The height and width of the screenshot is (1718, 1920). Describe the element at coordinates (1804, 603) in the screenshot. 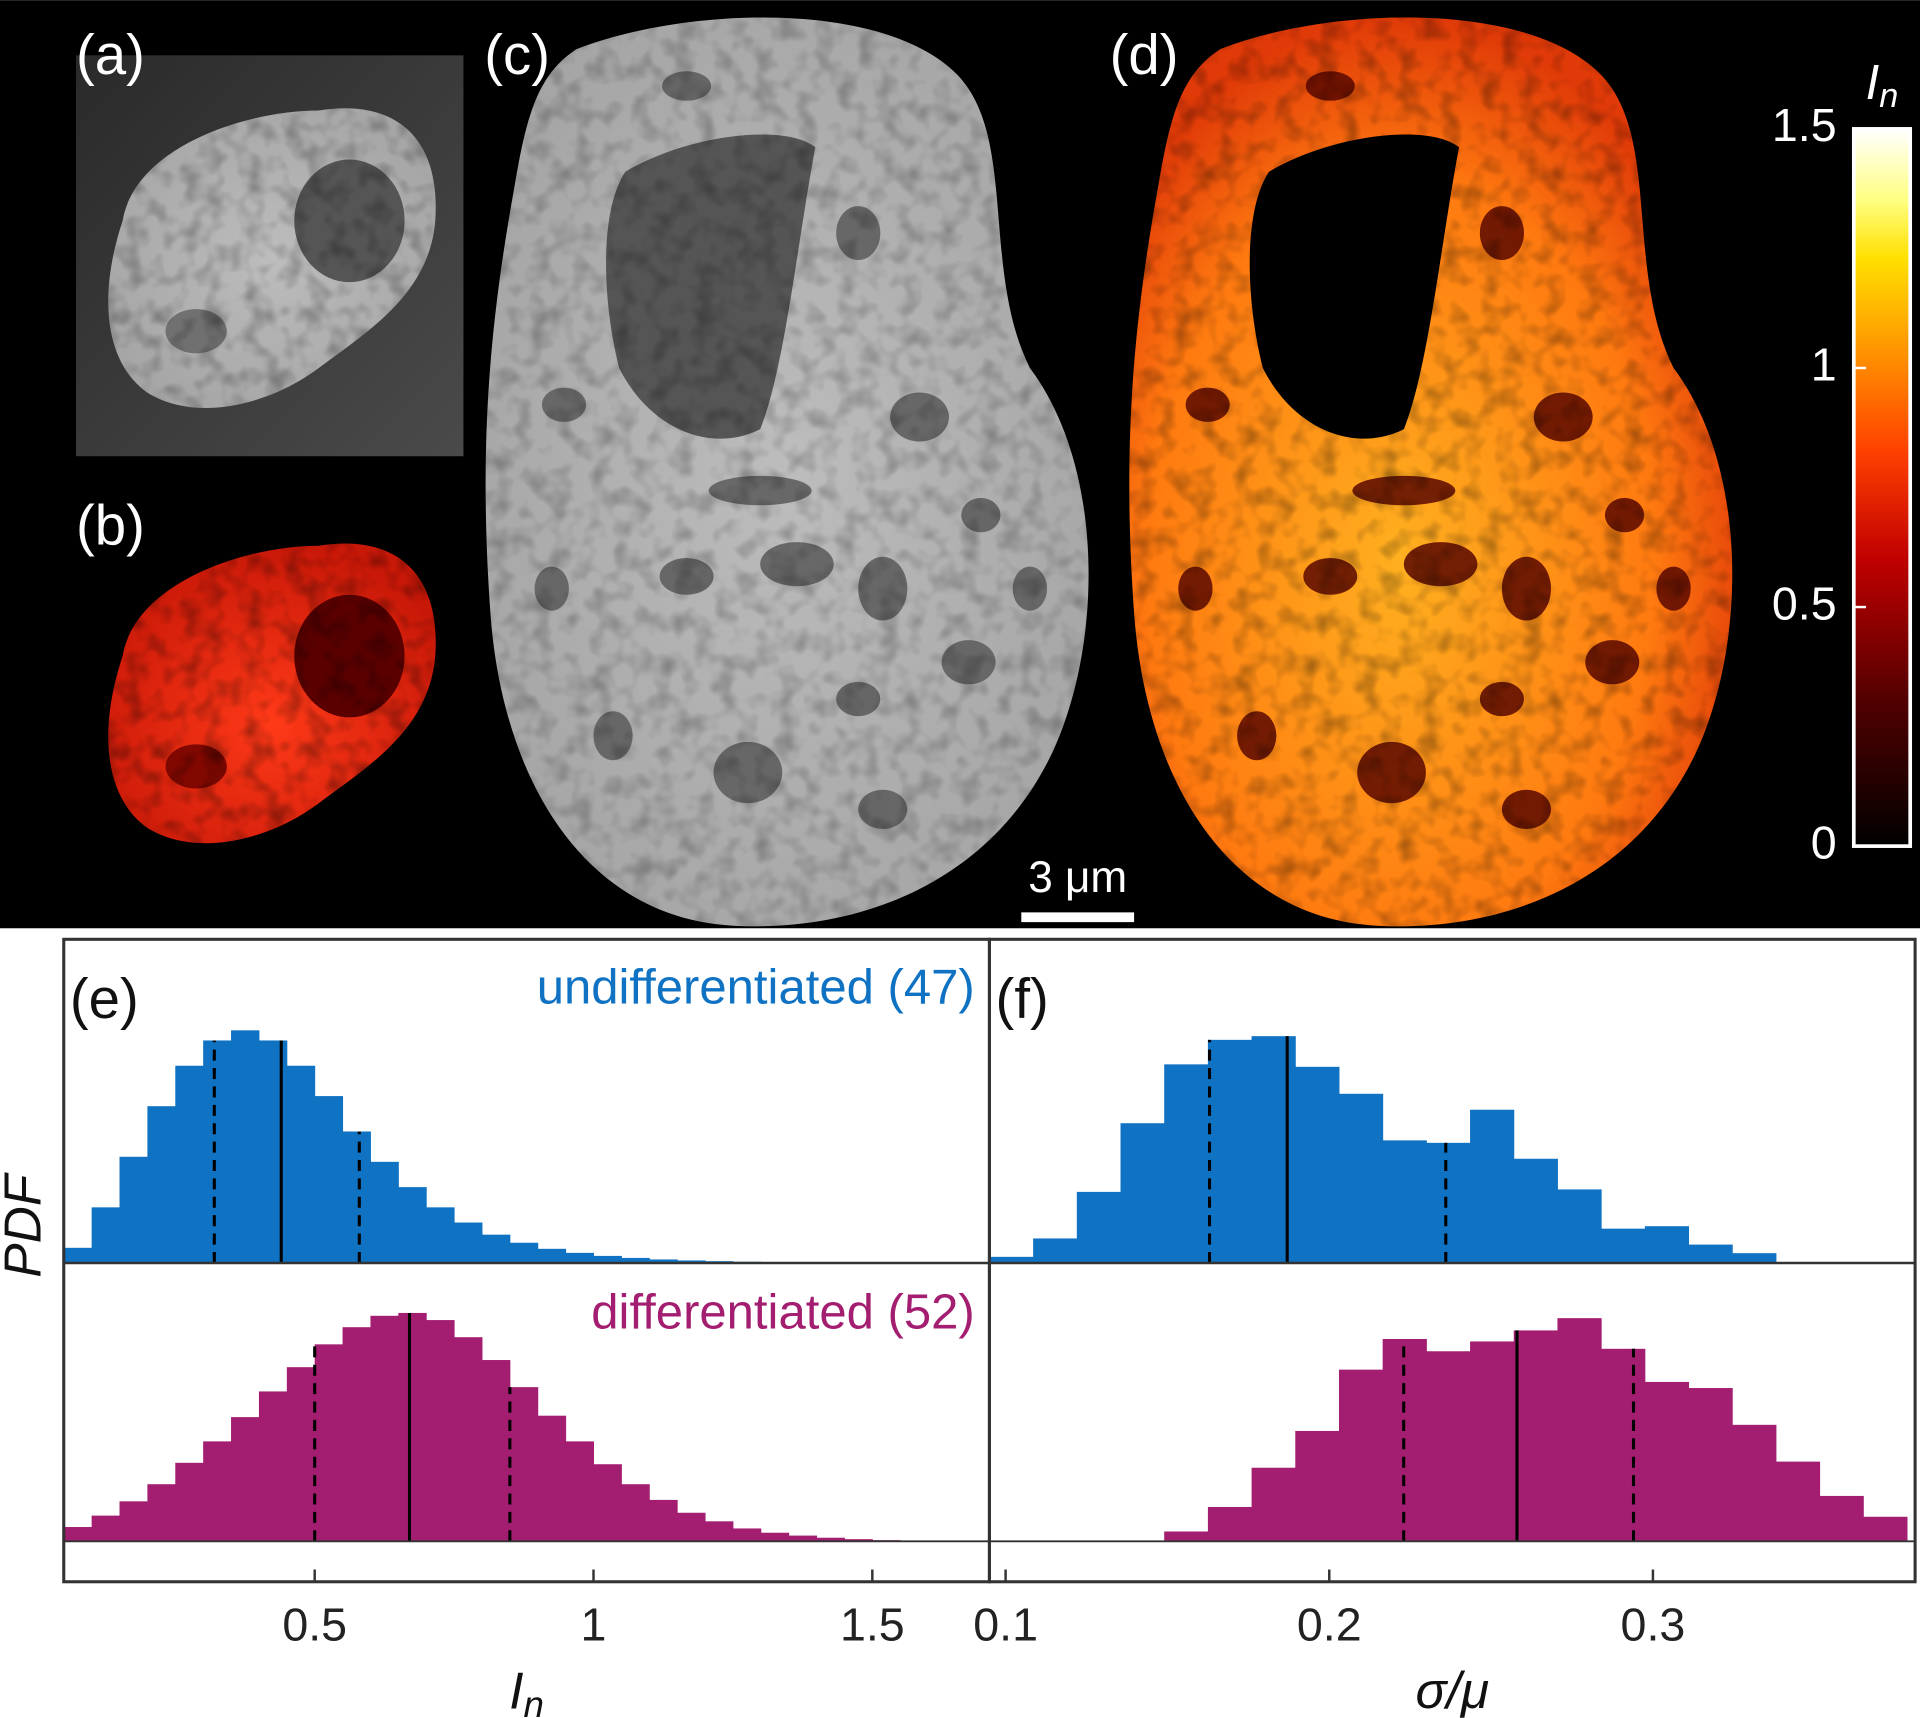

I see `colorbar-tick-label: 0.5` at that location.